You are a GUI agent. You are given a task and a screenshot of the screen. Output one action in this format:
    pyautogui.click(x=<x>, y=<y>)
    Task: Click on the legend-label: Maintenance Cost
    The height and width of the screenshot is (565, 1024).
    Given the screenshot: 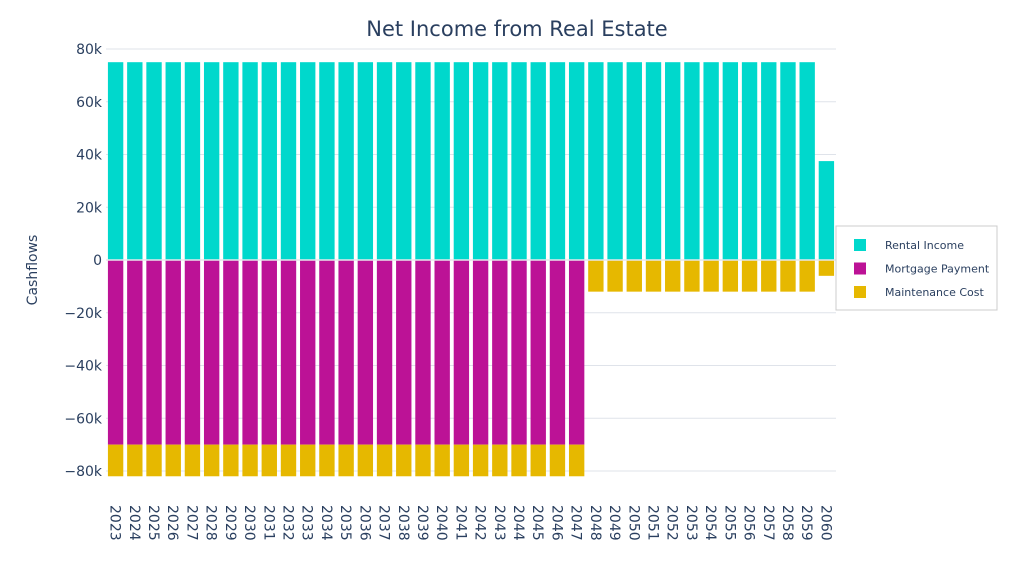 What is the action you would take?
    pyautogui.click(x=934, y=292)
    